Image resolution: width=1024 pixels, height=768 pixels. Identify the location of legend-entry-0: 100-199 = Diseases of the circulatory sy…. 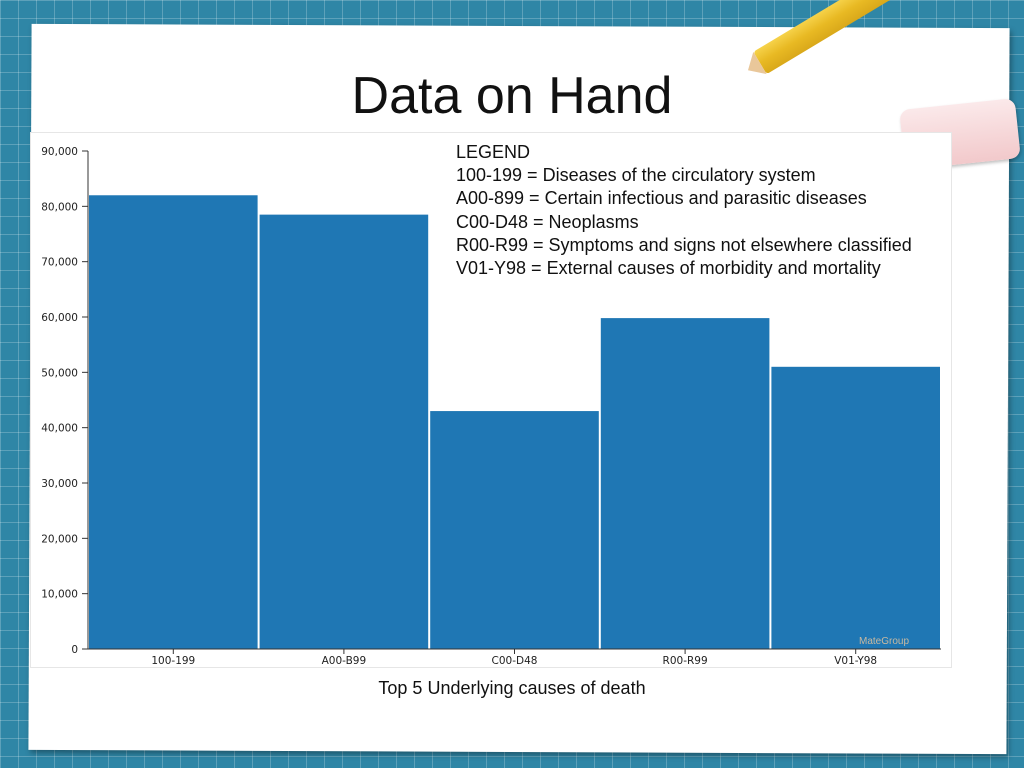
(636, 175).